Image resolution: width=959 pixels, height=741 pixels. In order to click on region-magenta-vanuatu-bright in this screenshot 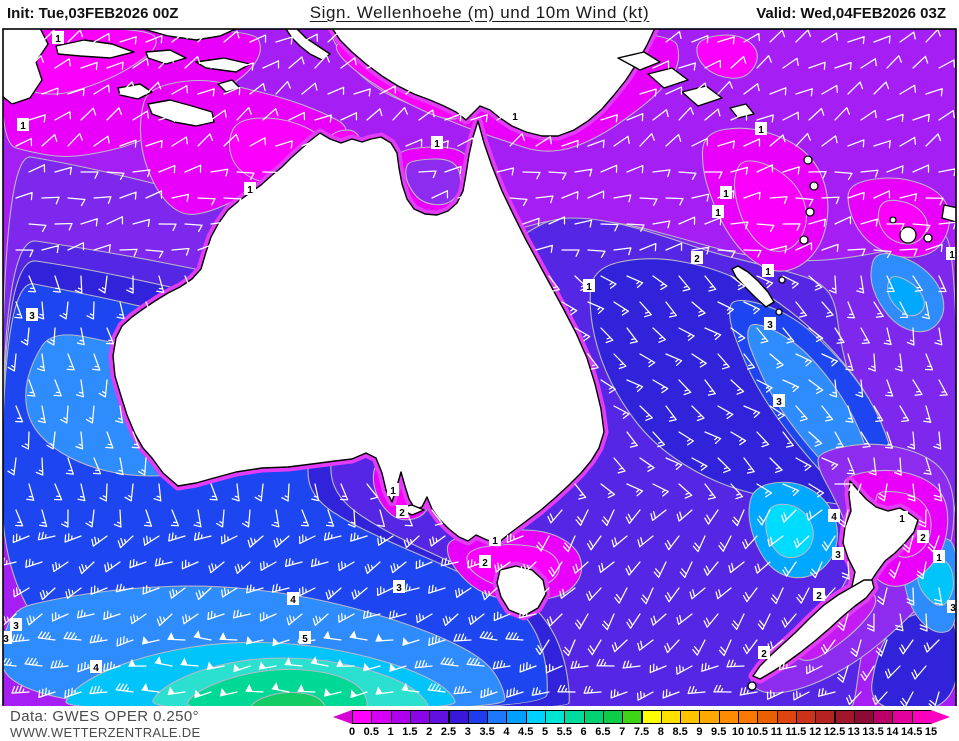, I will do `click(770, 206)`.